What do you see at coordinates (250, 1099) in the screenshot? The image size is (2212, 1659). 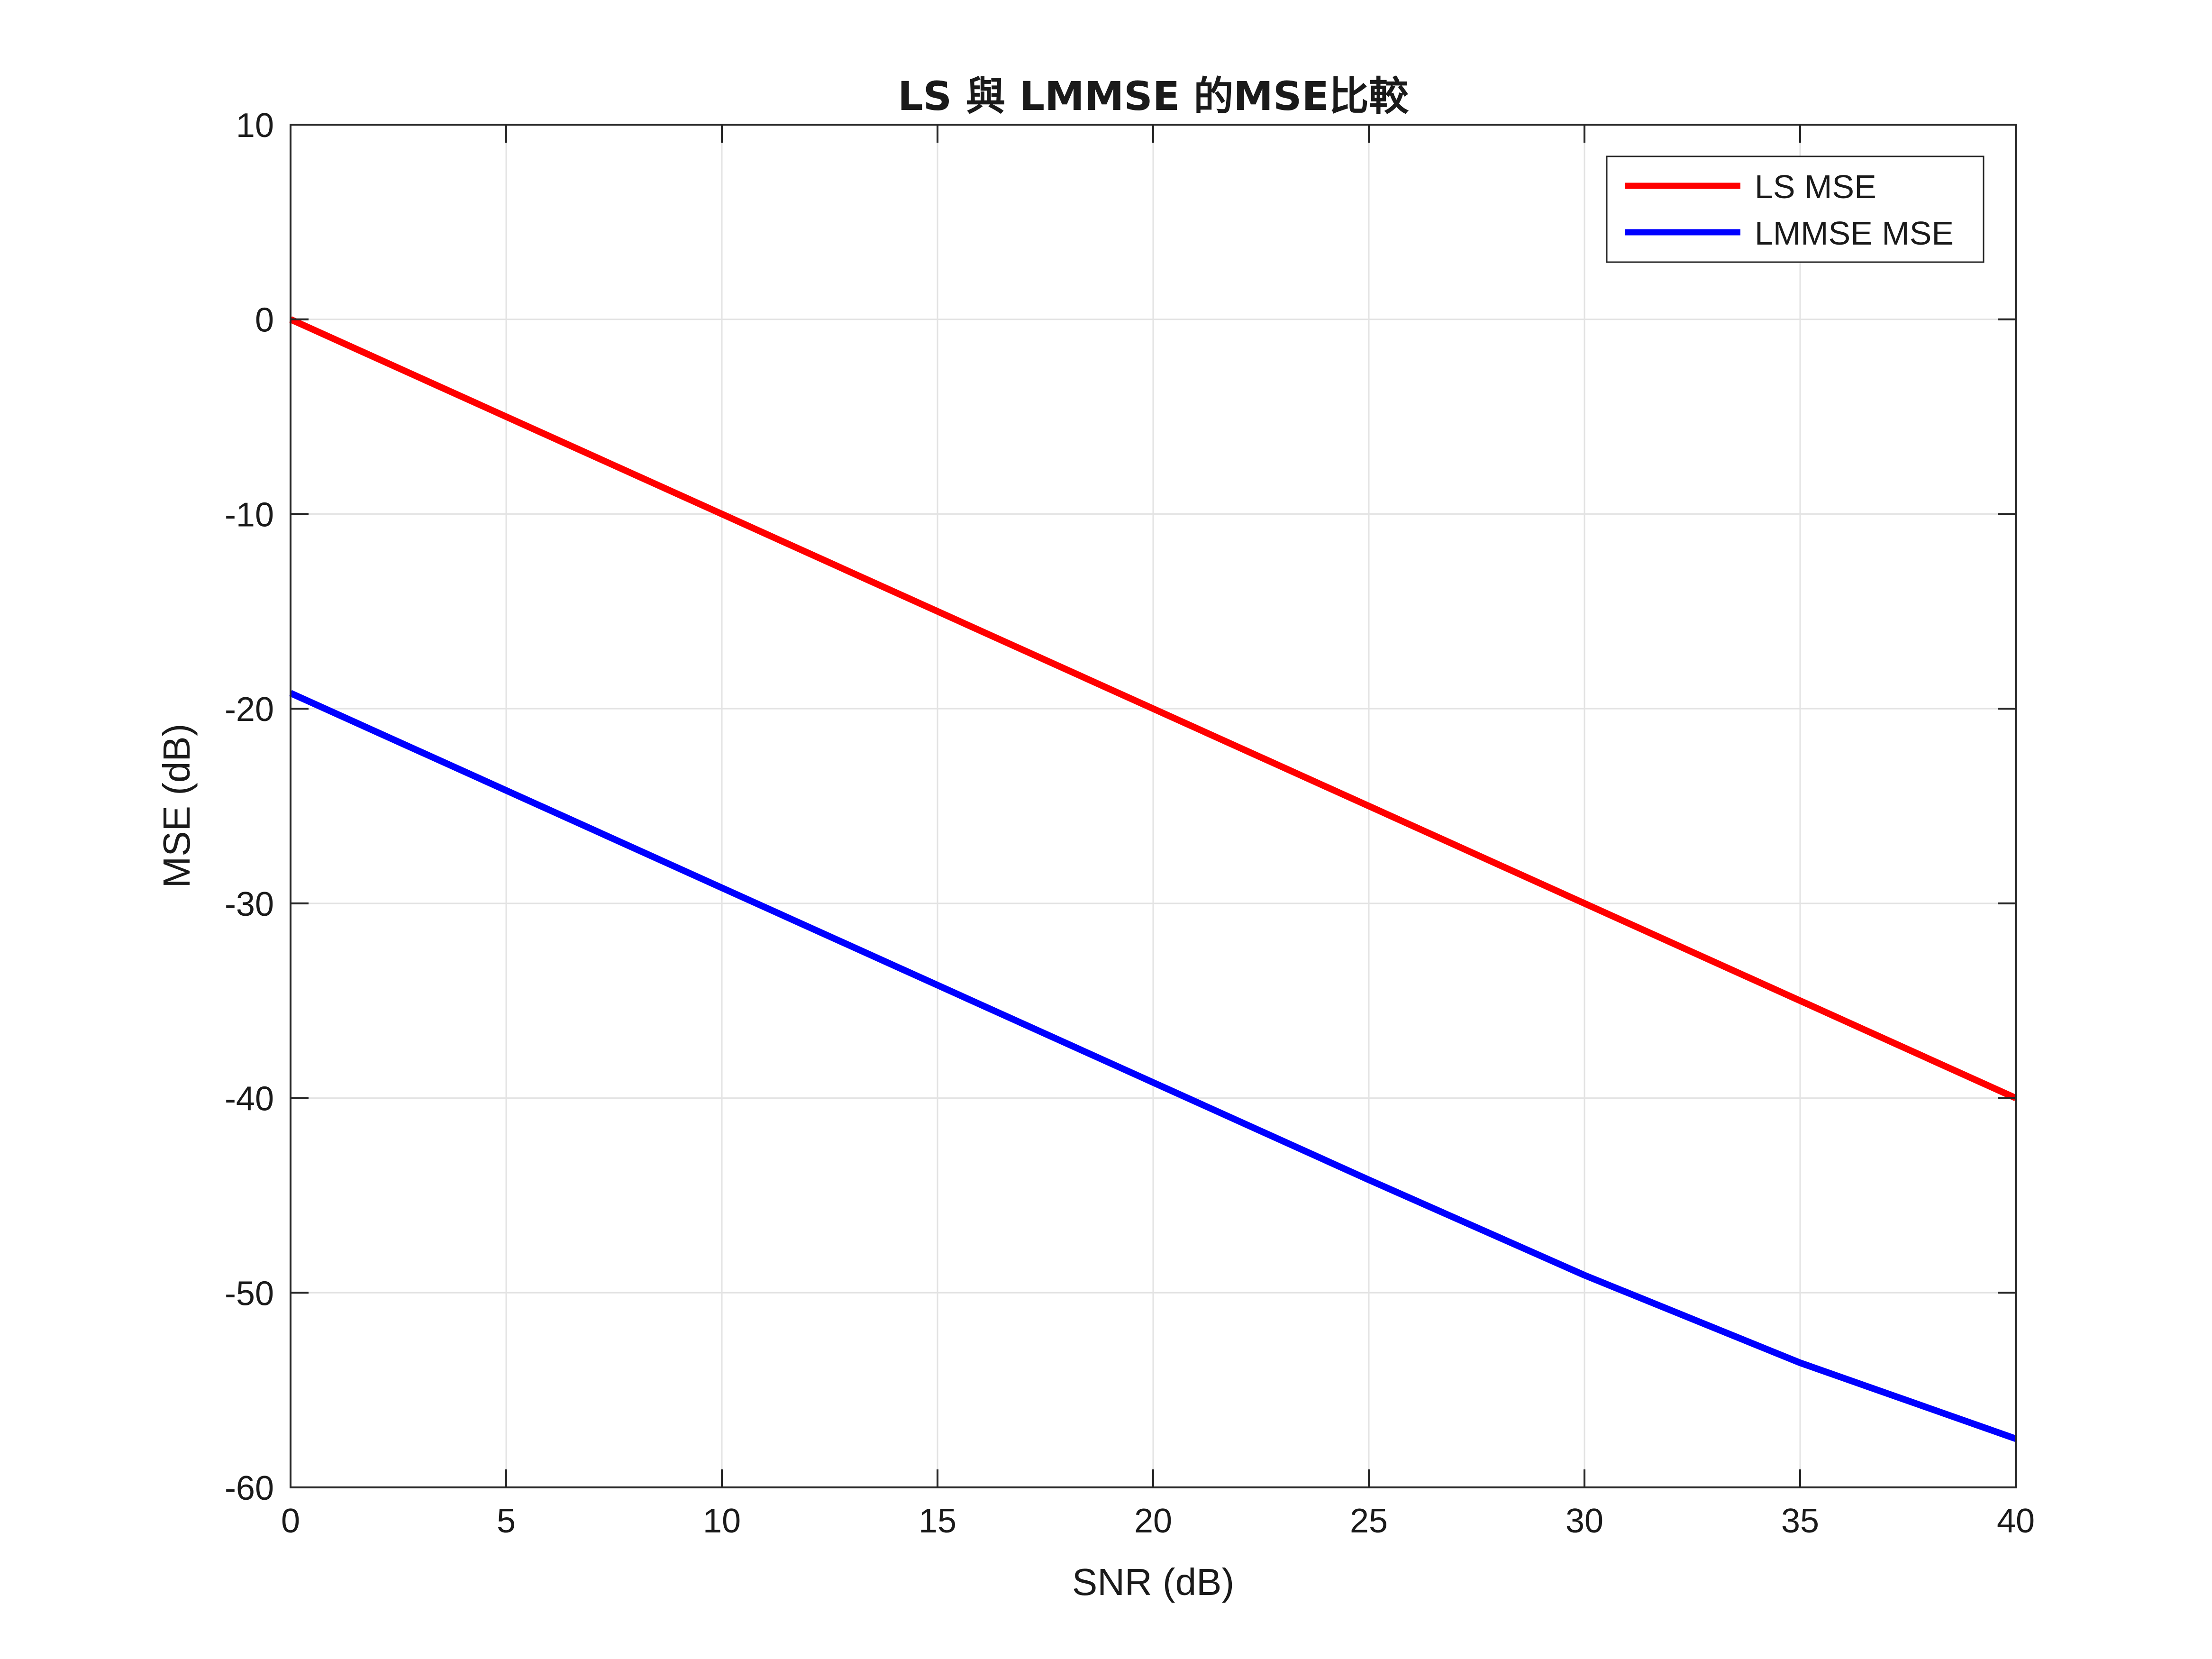 I see `y-tick-label: -40` at bounding box center [250, 1099].